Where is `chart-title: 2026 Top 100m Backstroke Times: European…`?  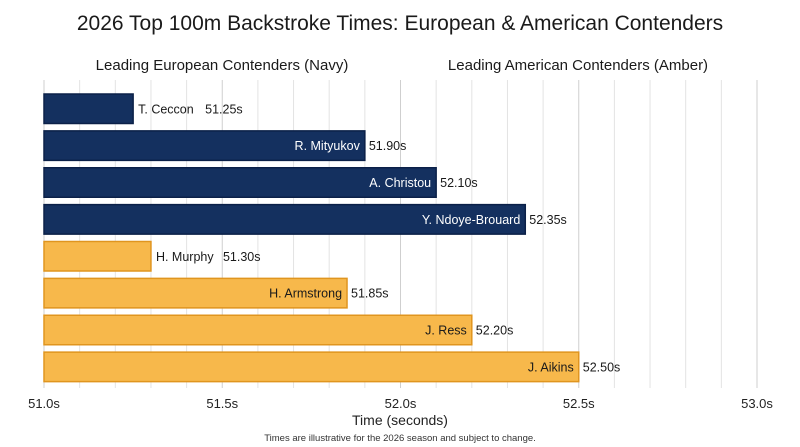 chart-title: 2026 Top 100m Backstroke Times: European… is located at coordinates (400, 23).